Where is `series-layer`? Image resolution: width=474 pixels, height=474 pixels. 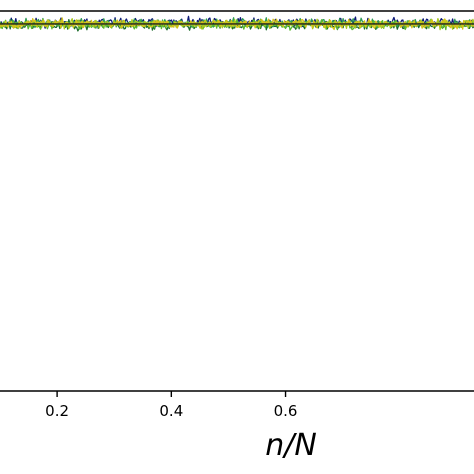
series-layer is located at coordinates (237, 23).